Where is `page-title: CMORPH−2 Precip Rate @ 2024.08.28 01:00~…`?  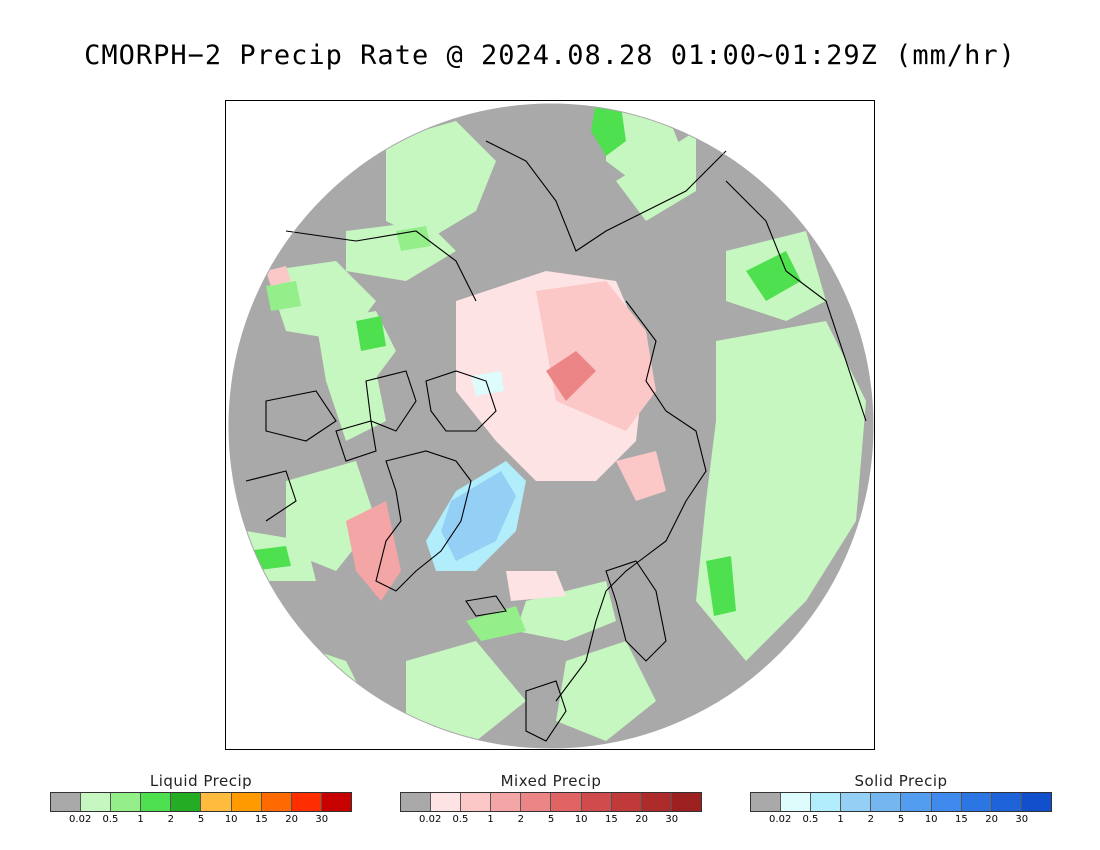 page-title: CMORPH−2 Precip Rate @ 2024.08.28 01:00~… is located at coordinates (550, 55).